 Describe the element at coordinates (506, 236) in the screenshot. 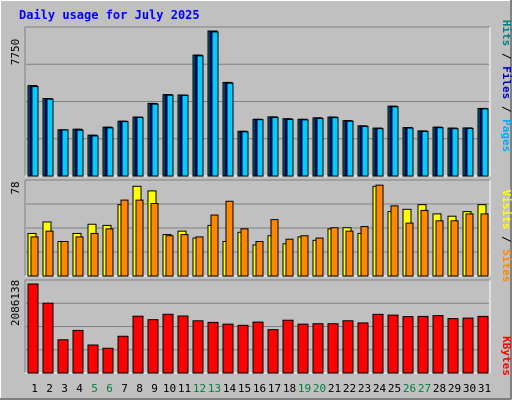

I see `middle-legend: Visits / Sites` at that location.